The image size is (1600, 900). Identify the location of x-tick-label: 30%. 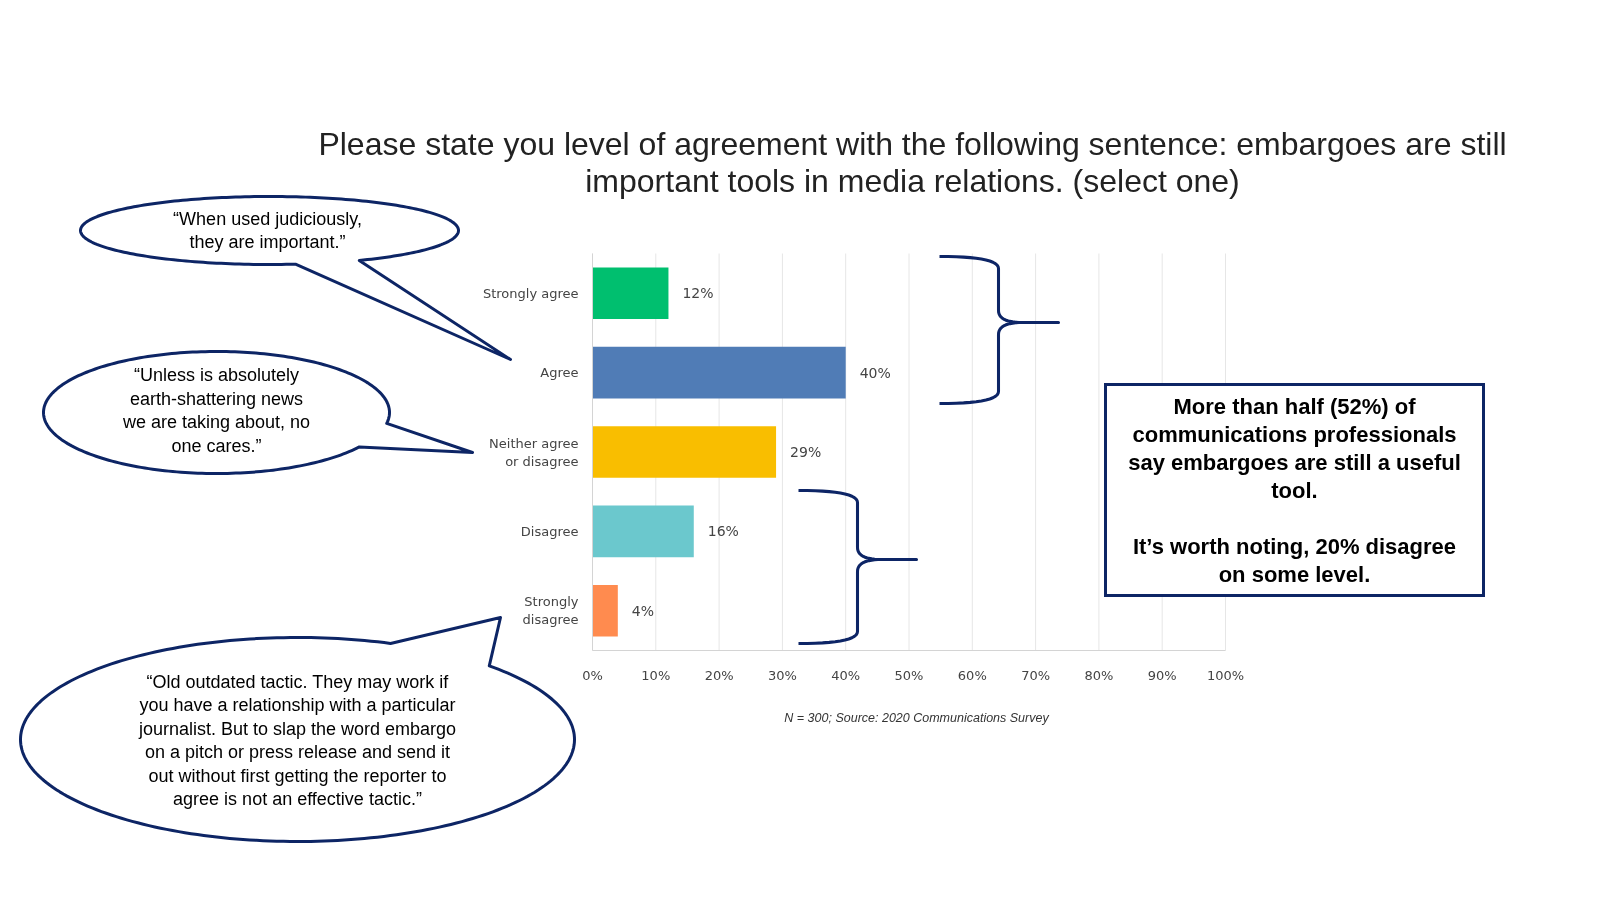
(782, 675).